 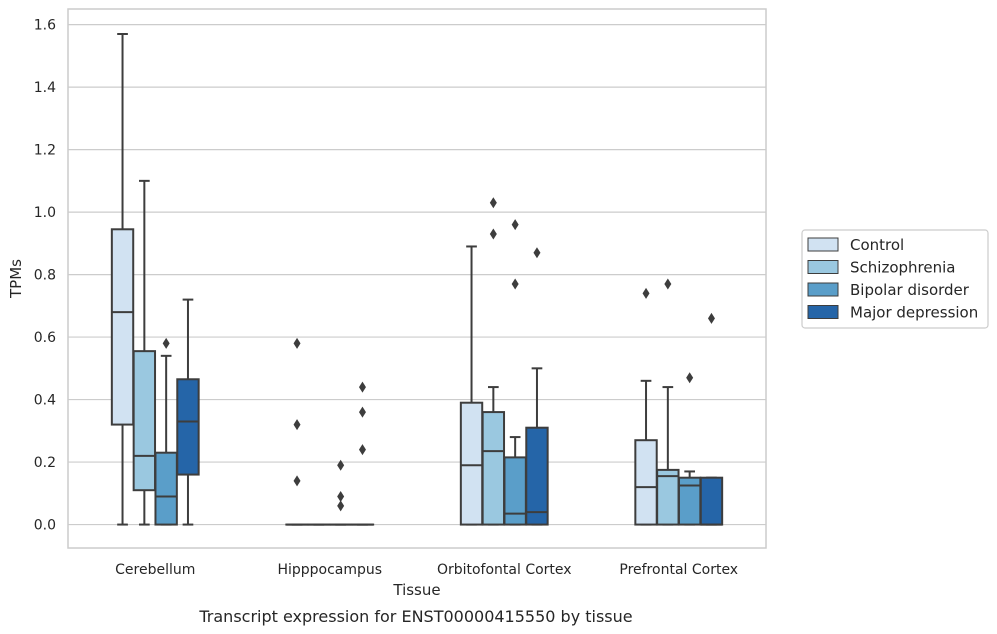 I want to click on y-tick-label: 0.2, so click(x=45, y=463).